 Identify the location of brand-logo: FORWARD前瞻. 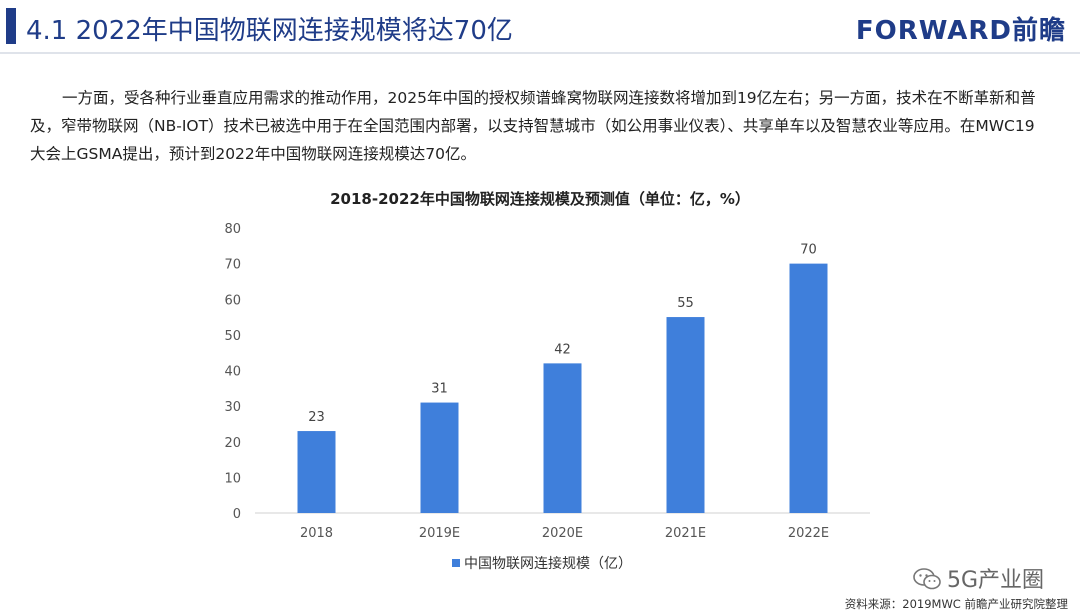
(960, 31).